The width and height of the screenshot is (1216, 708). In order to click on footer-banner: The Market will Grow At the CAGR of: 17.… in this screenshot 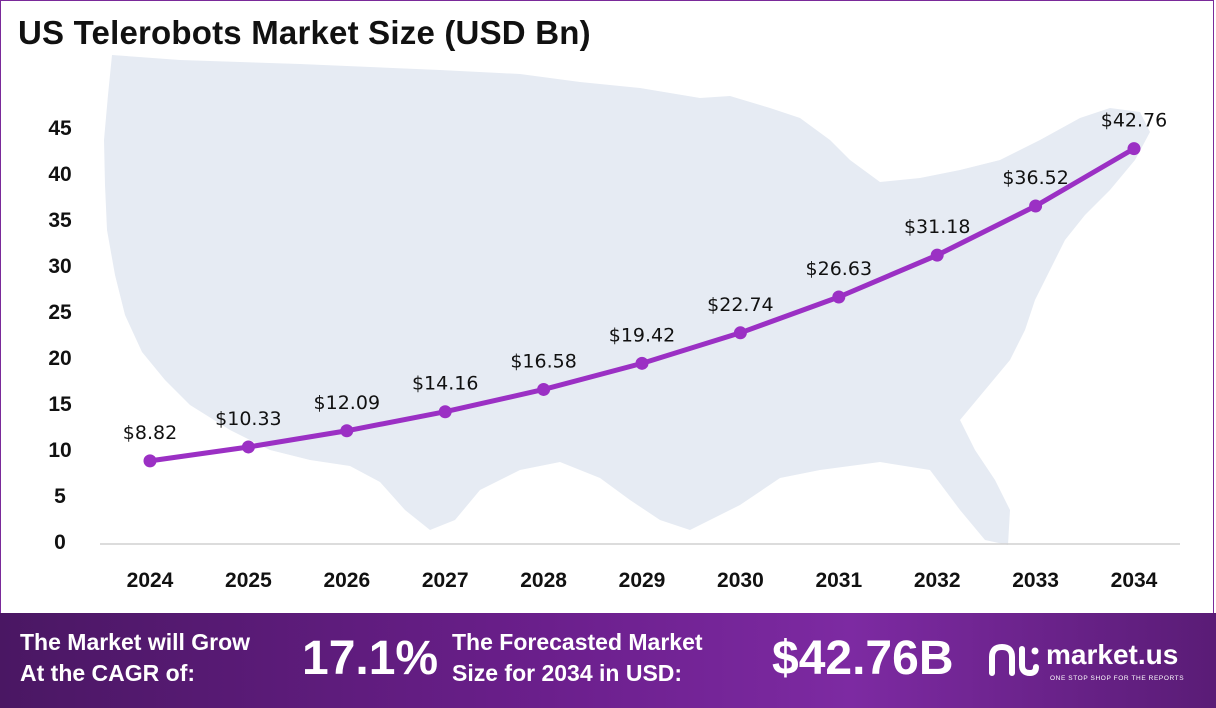, I will do `click(608, 660)`.